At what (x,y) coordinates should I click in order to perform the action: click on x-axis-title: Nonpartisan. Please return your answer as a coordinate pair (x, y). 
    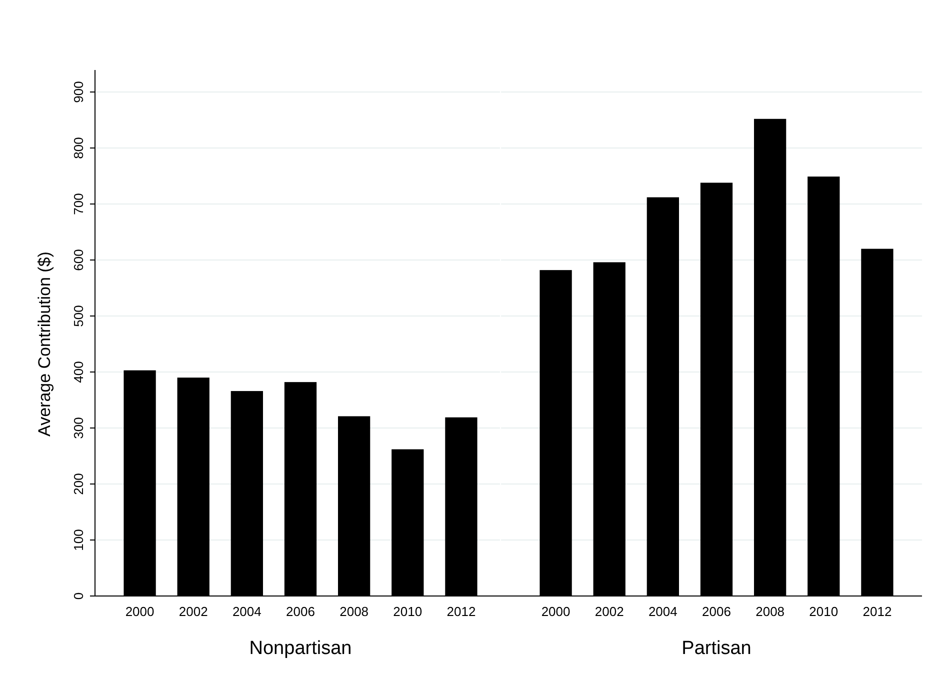
    Looking at the image, I should click on (300, 648).